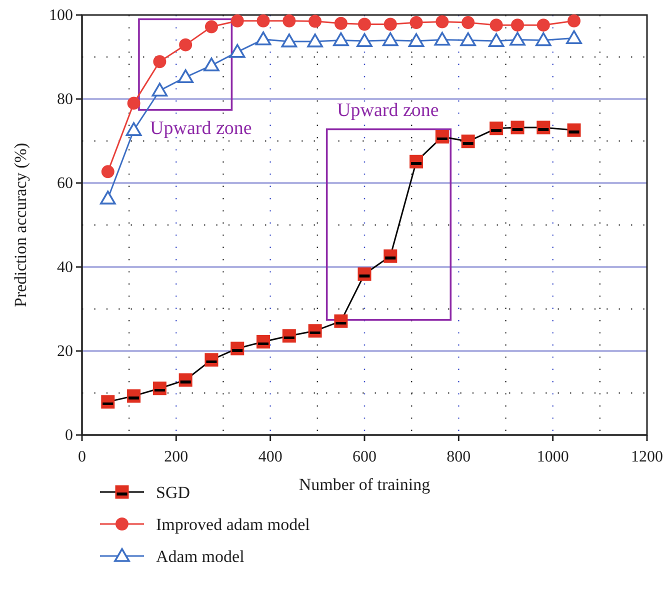 The width and height of the screenshot is (668, 608). Describe the element at coordinates (270, 457) in the screenshot. I see `x-tick-label: 400` at that location.